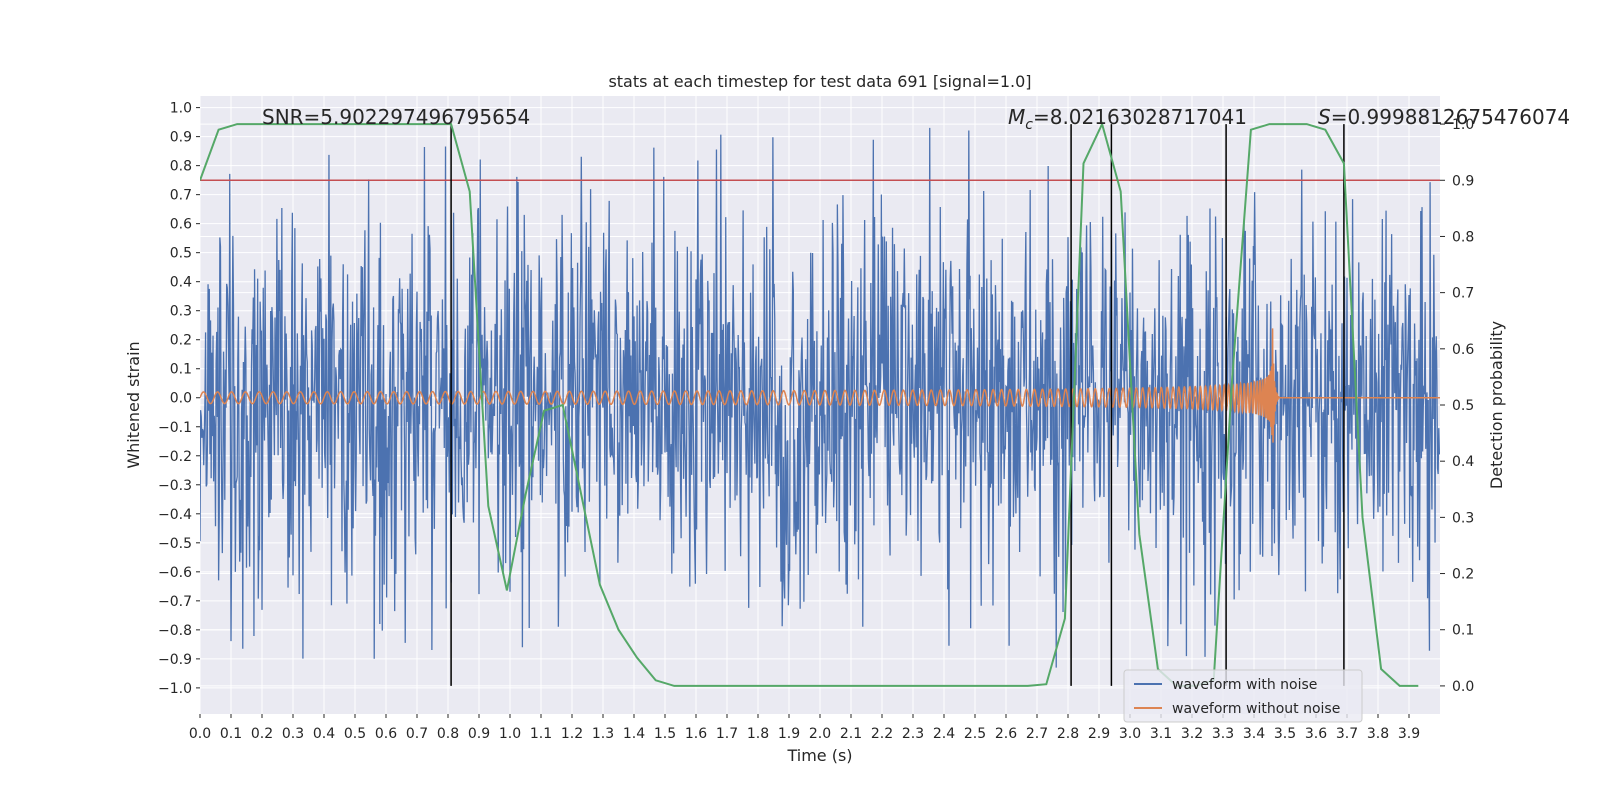 The width and height of the screenshot is (1600, 804). What do you see at coordinates (1029, 125) in the screenshot?
I see `annotation-chirp-mass-subscript: c` at bounding box center [1029, 125].